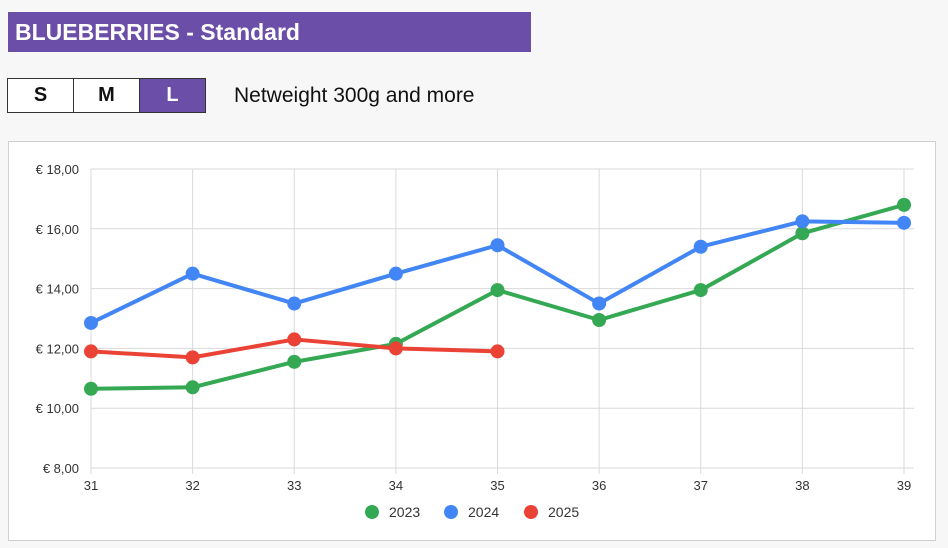 This screenshot has height=548, width=948. I want to click on size-tab-s: S, so click(41, 95).